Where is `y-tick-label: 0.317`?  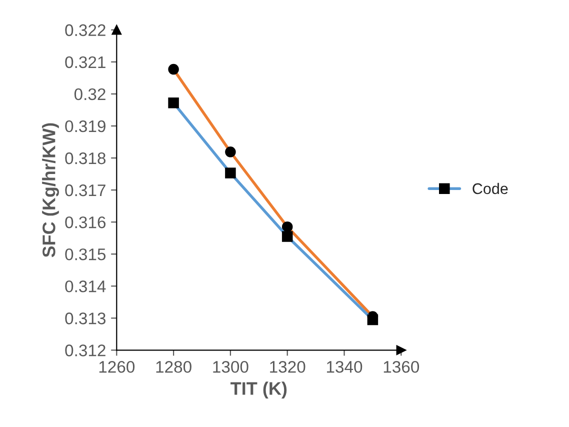
y-tick-label: 0.317 is located at coordinates (85, 190).